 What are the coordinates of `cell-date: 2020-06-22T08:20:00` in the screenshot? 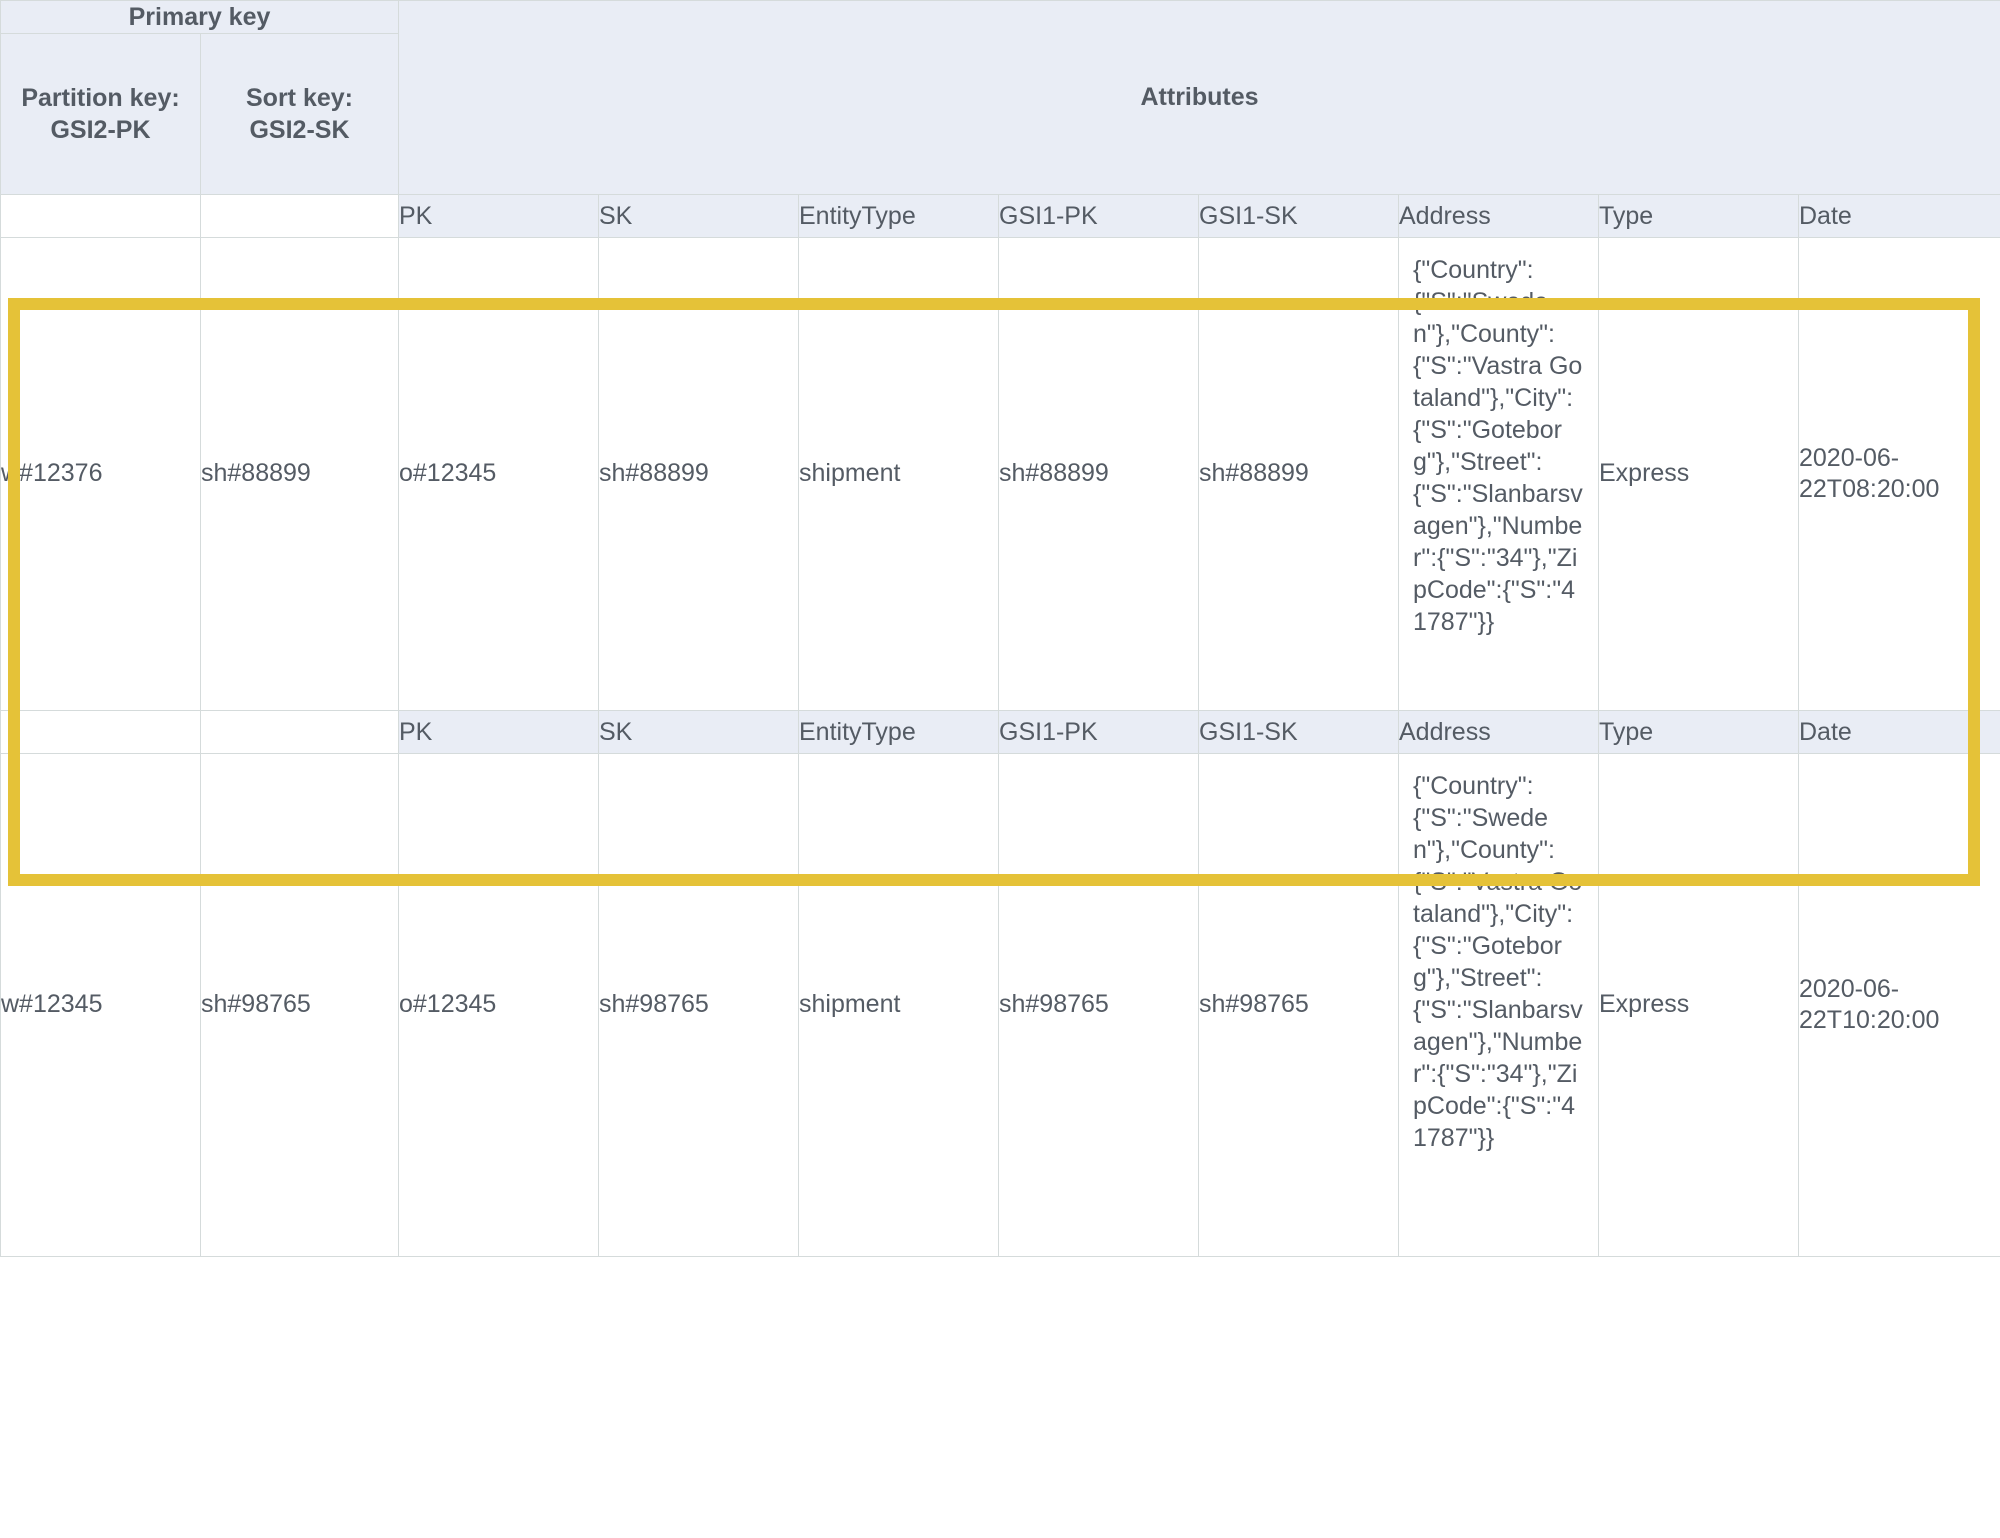 It's located at (1898, 474).